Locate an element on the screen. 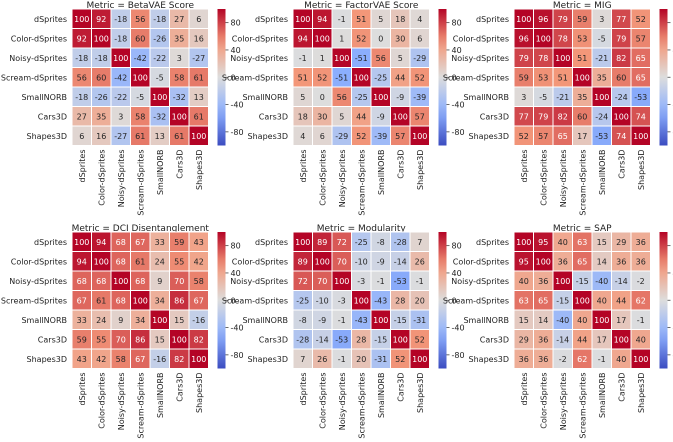  cell-value-label: -53 is located at coordinates (640, 97).